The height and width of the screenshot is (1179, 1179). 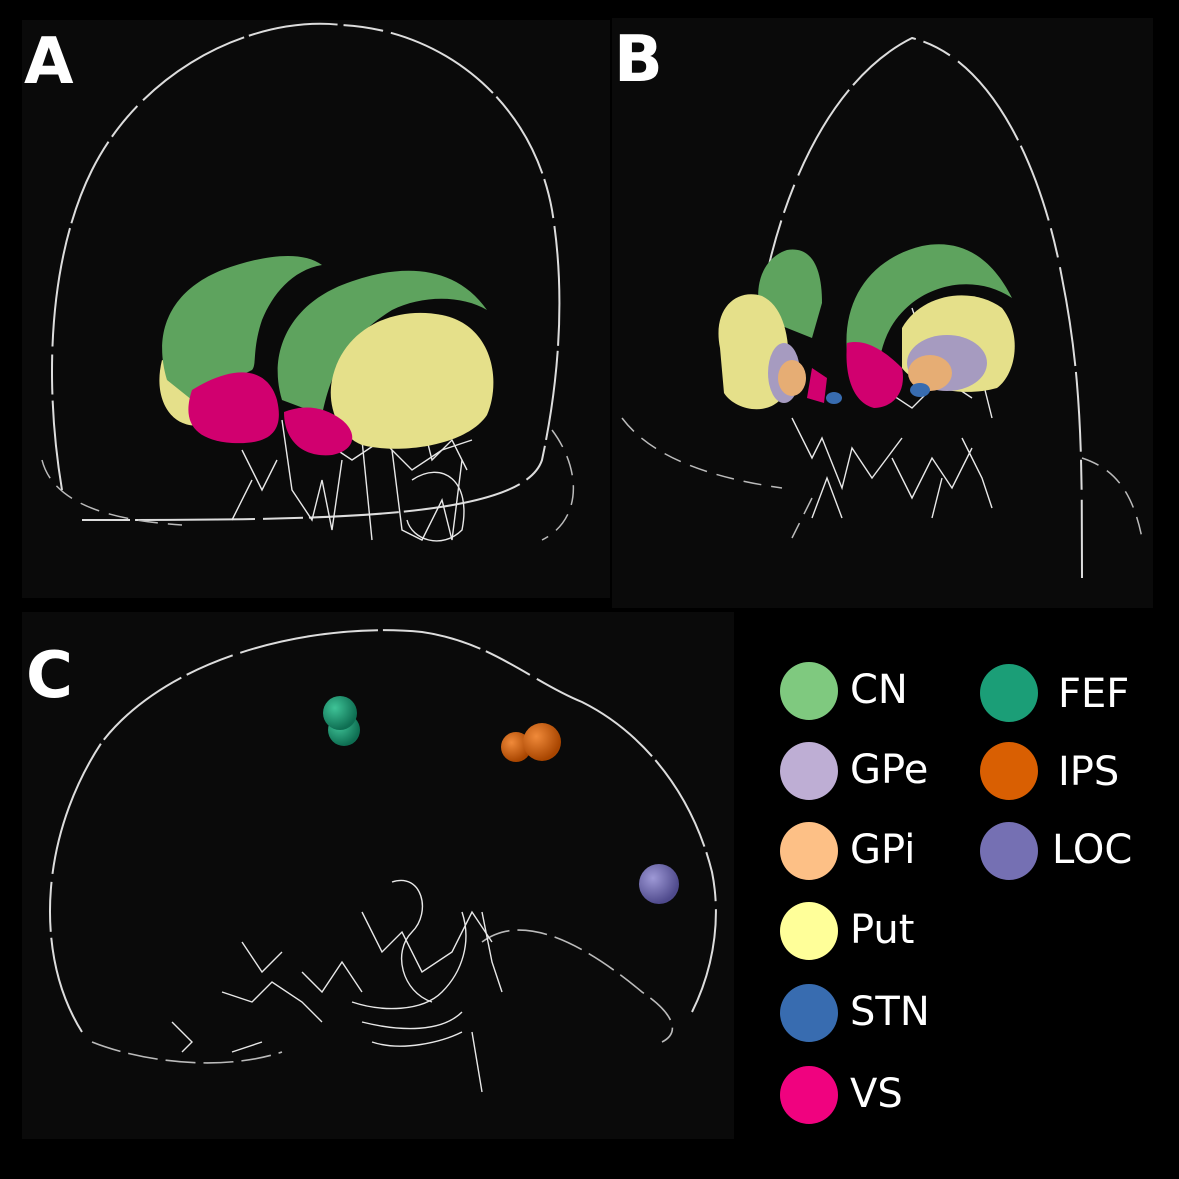 What do you see at coordinates (809, 691) in the screenshot?
I see `cn-swatch` at bounding box center [809, 691].